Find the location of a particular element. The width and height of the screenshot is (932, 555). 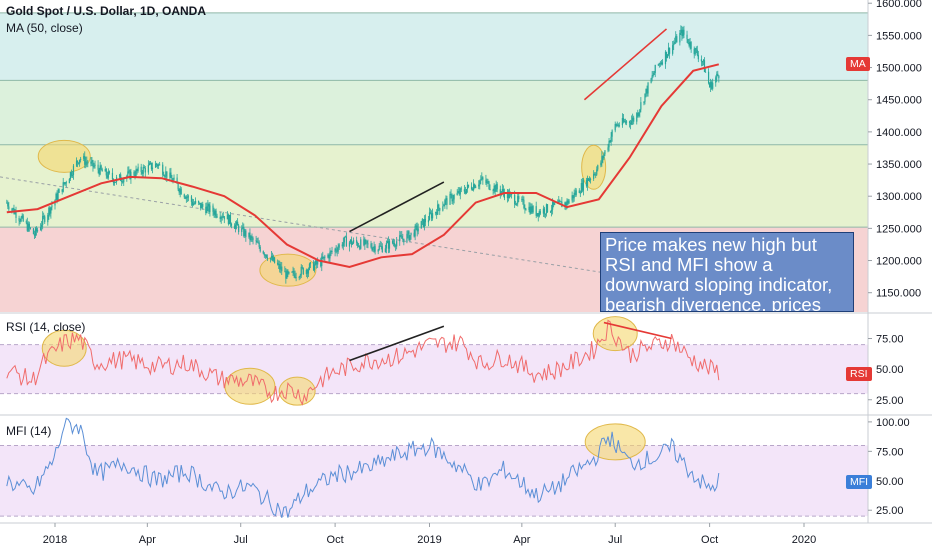

oscillator-band is located at coordinates (434, 369).